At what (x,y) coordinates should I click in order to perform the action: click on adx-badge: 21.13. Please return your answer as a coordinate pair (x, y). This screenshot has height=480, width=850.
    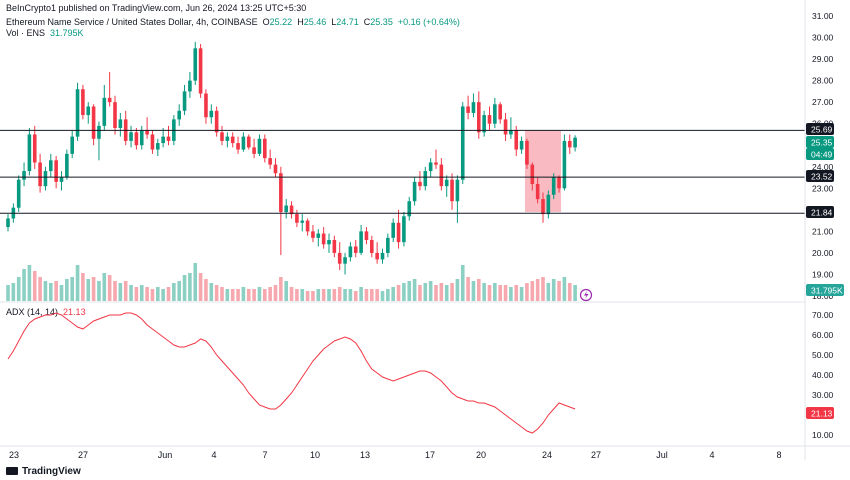
    Looking at the image, I should click on (822, 414).